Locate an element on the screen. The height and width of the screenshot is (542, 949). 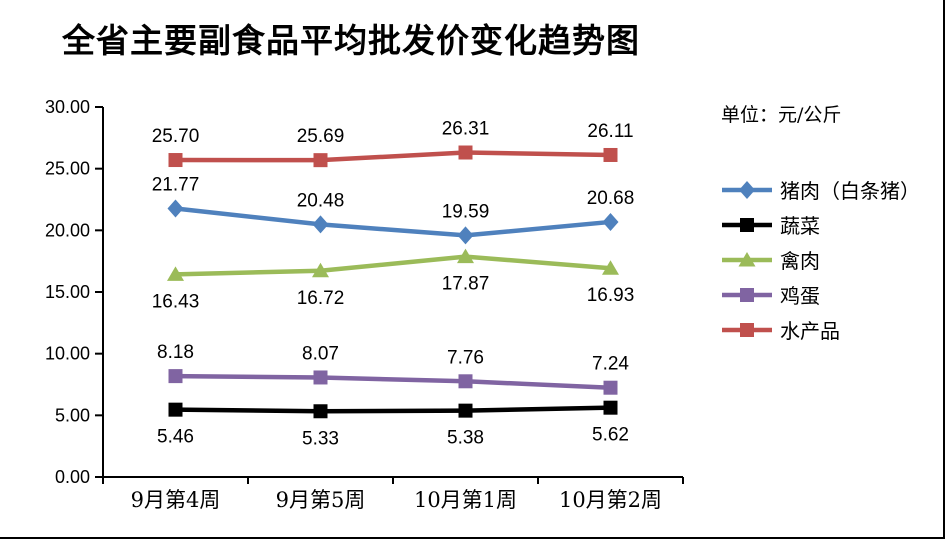
legend-marker-vegetable-icon is located at coordinates (747, 224).